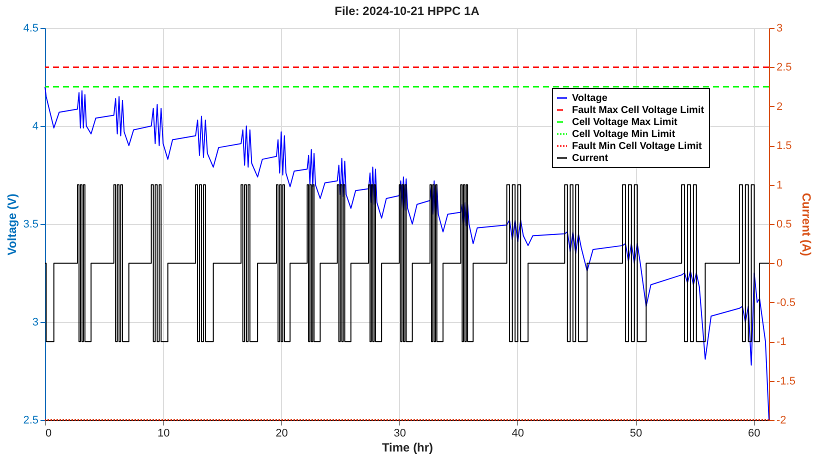 The width and height of the screenshot is (817, 458). I want to click on legend-label: Fault Max Cell Voltage Limit, so click(638, 110).